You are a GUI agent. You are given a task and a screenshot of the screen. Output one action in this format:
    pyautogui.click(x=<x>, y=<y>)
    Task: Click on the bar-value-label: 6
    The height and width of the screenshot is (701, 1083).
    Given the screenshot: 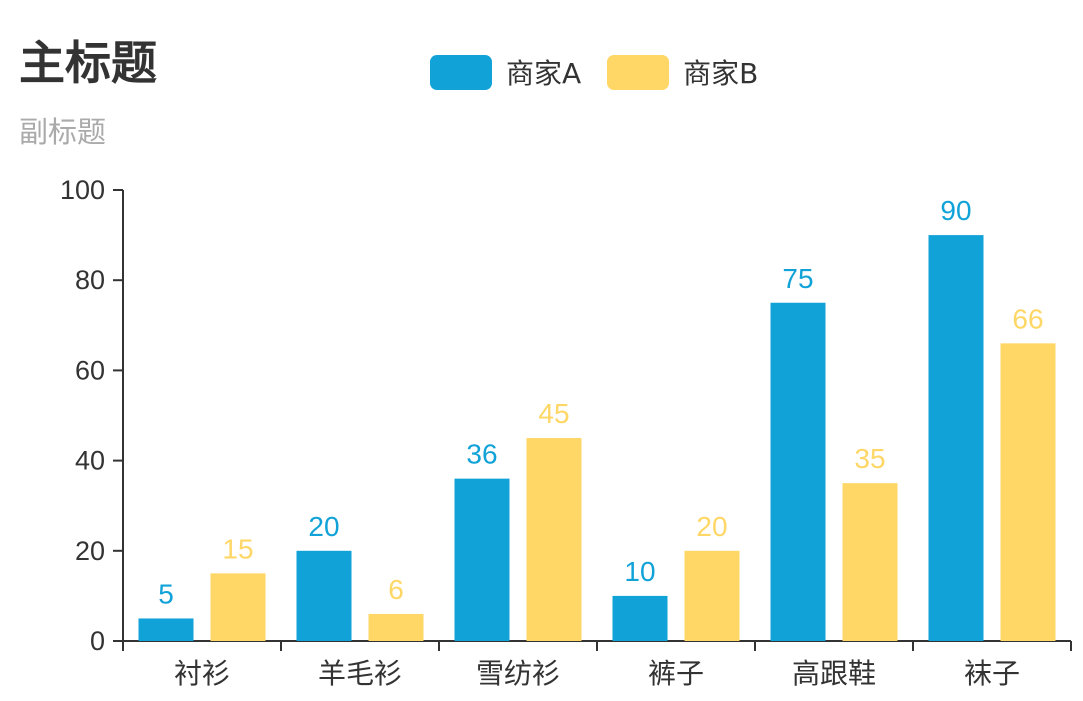 What is the action you would take?
    pyautogui.click(x=396, y=589)
    